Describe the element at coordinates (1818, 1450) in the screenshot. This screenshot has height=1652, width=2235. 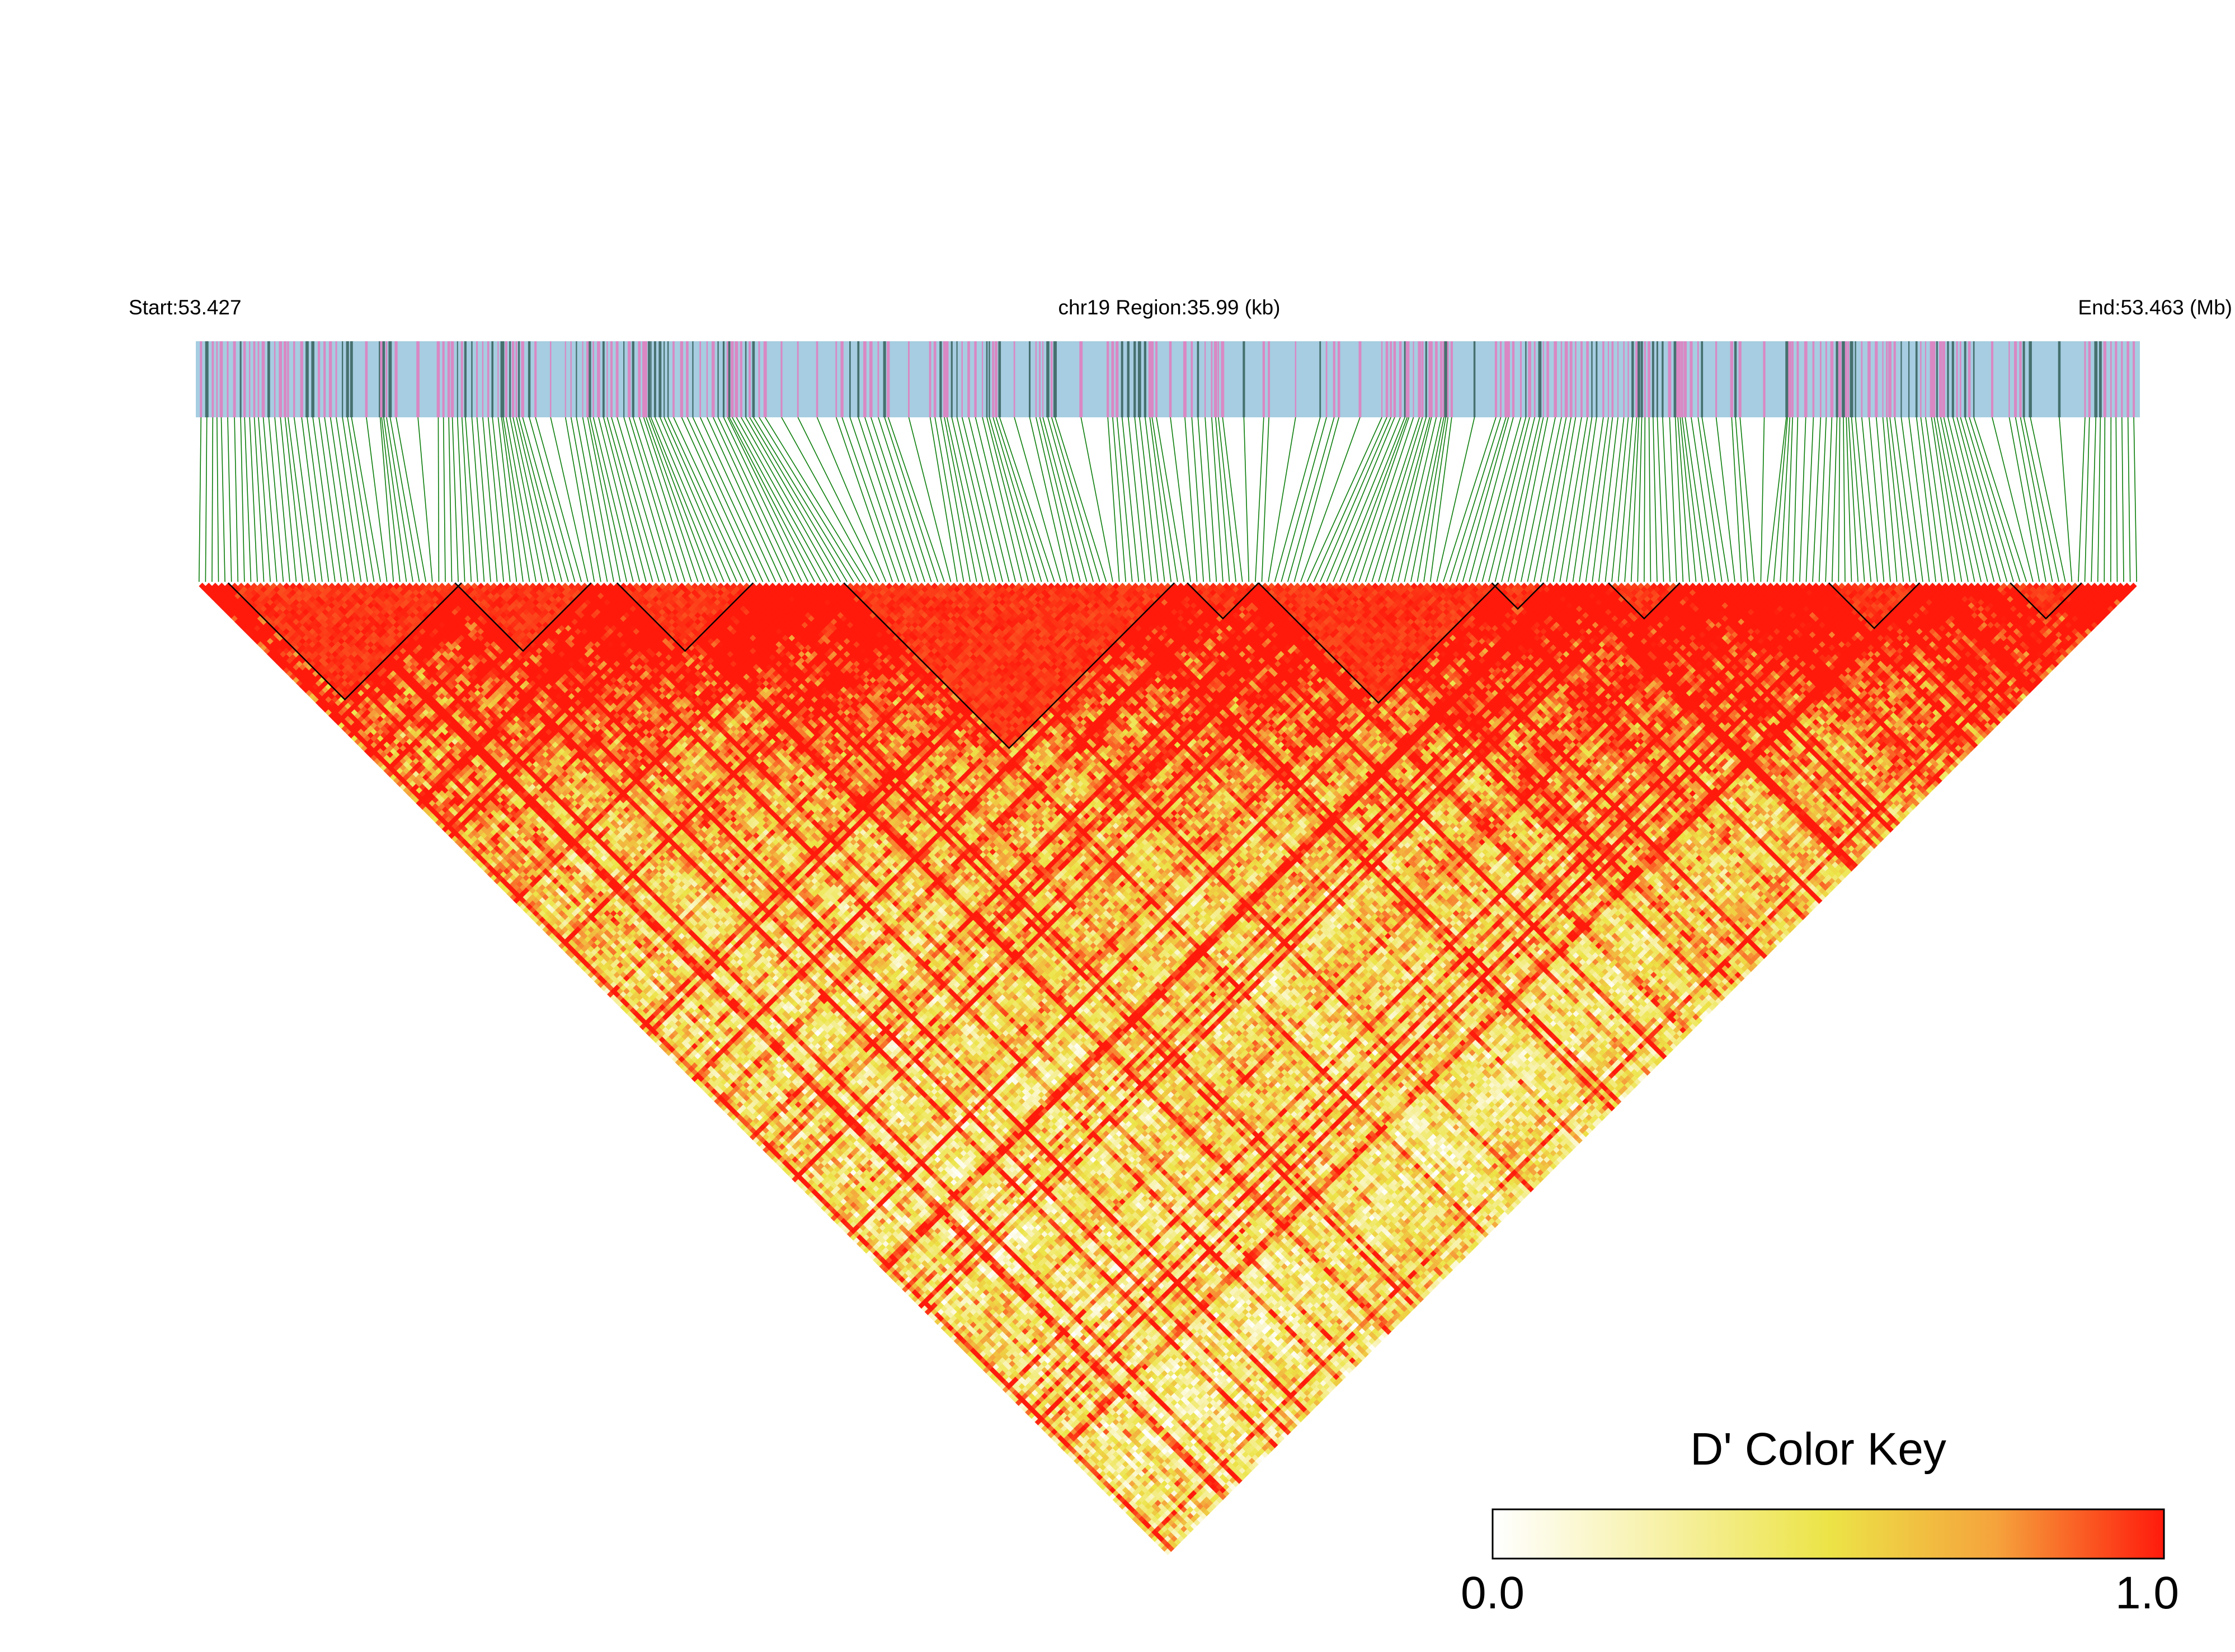
I see `color-key-title: D' Color Key` at that location.